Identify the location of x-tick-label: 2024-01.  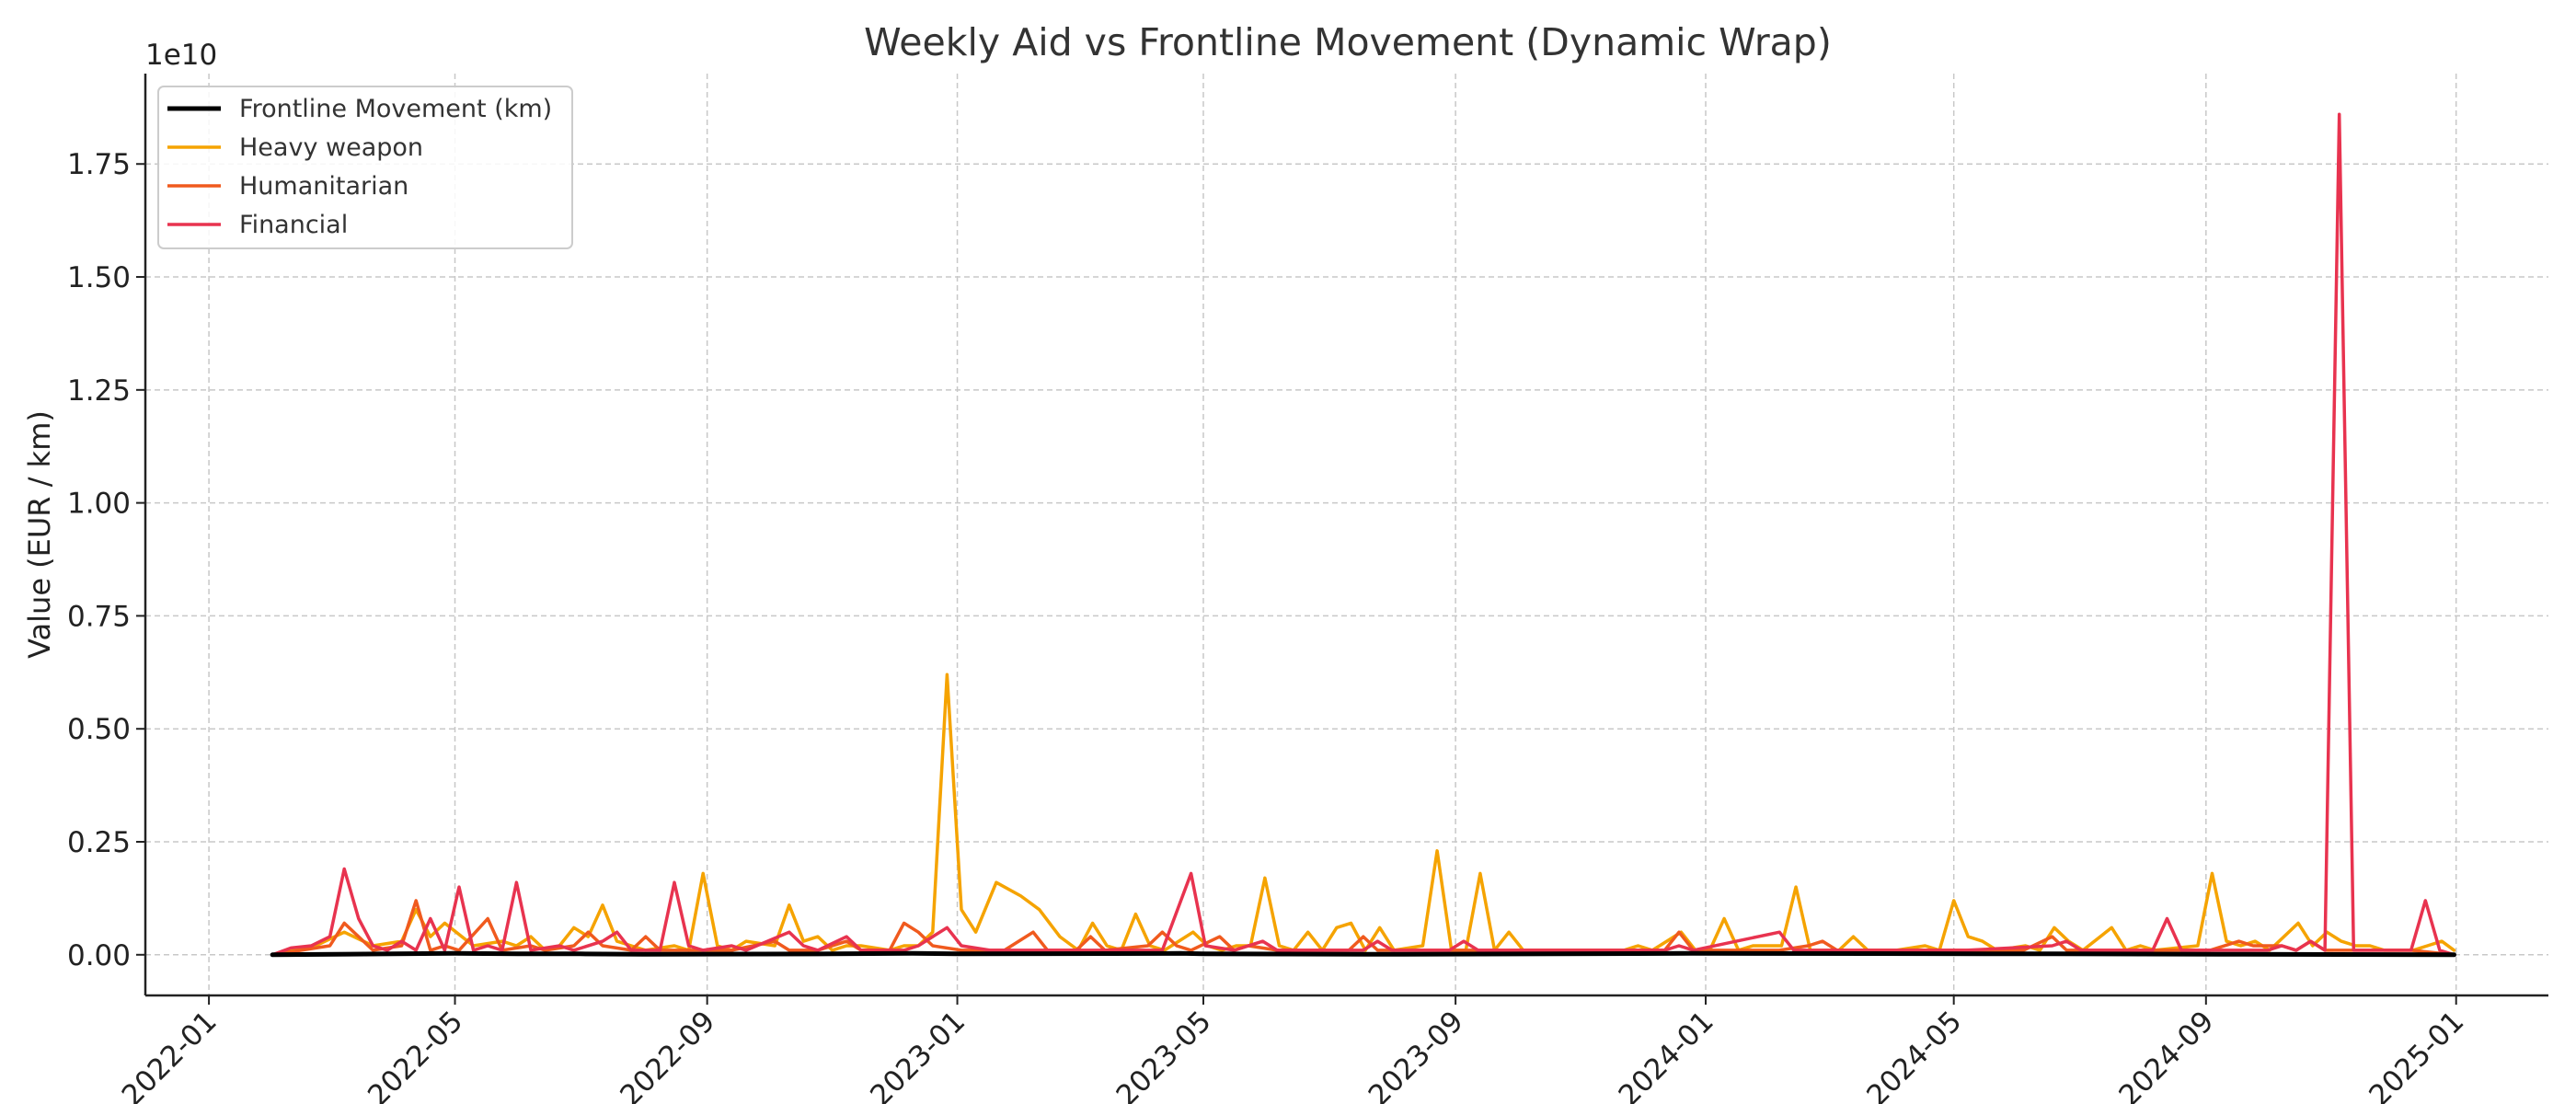
(1666, 1054).